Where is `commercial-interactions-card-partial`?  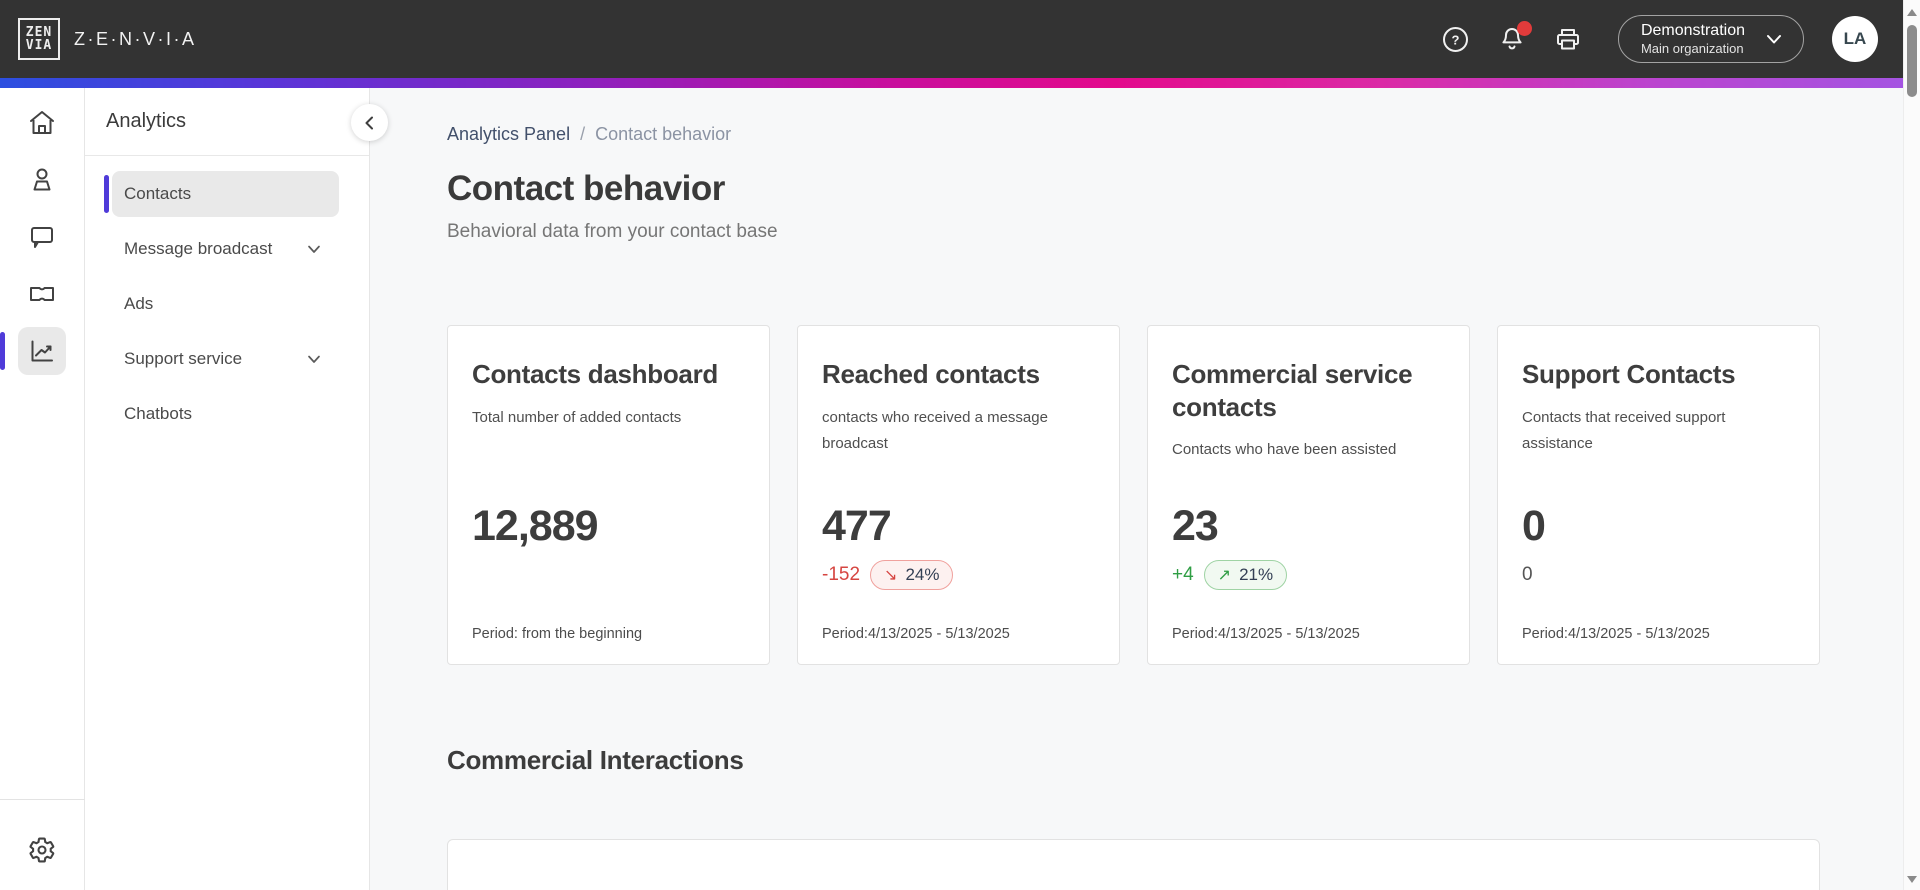
commercial-interactions-card-partial is located at coordinates (1133, 864).